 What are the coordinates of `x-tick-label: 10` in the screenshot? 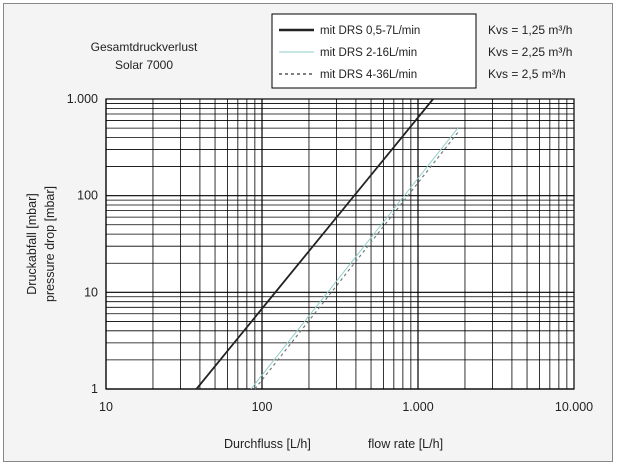 It's located at (106, 407).